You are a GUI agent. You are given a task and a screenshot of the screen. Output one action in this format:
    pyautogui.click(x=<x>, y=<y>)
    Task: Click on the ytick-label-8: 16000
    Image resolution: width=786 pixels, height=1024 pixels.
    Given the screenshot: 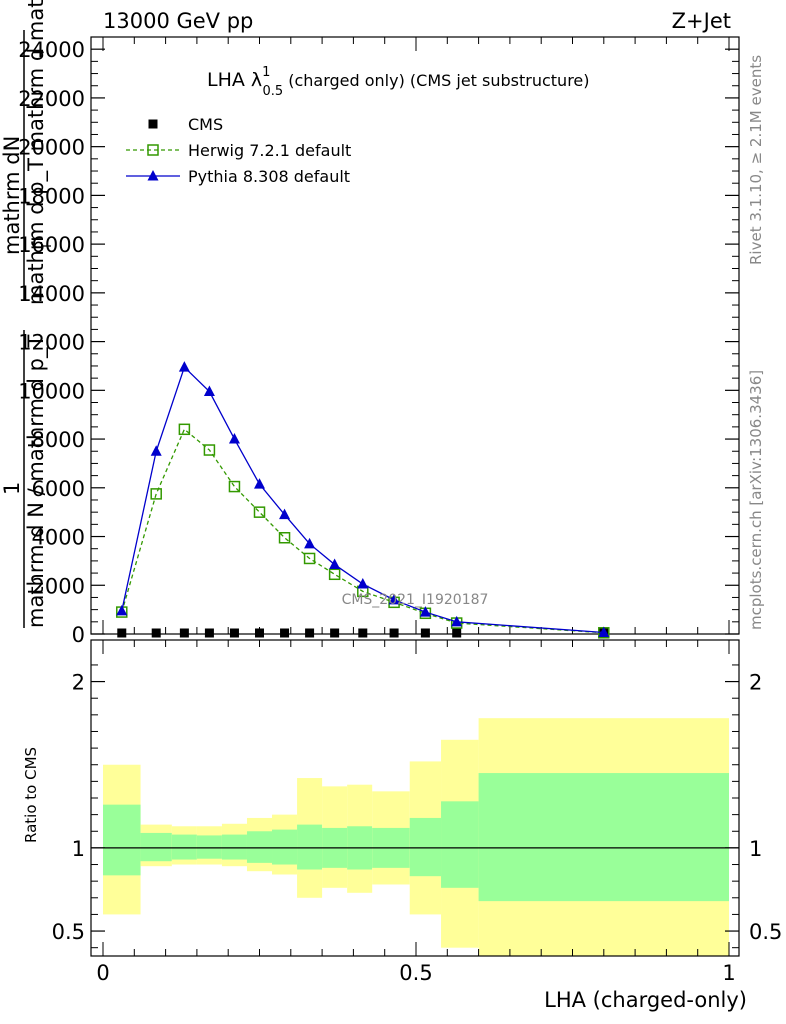 What is the action you would take?
    pyautogui.click(x=51, y=245)
    